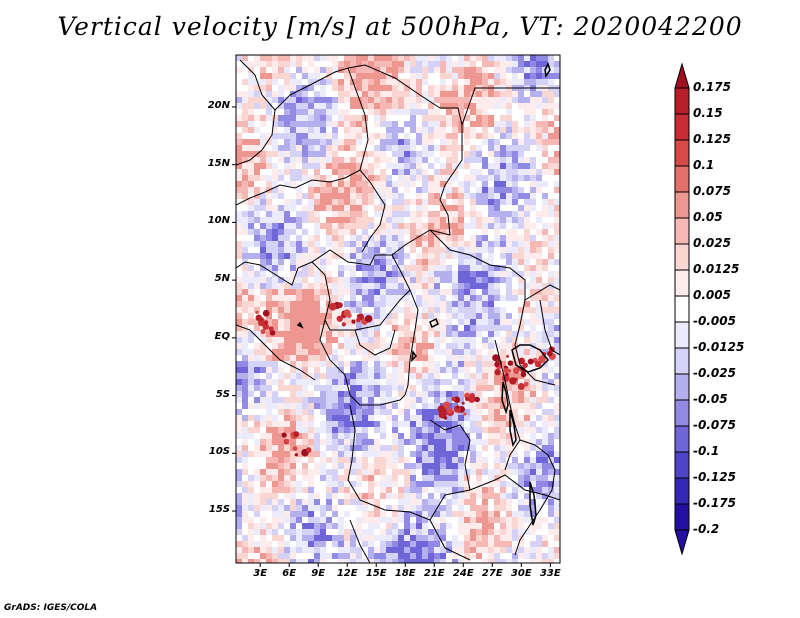  What do you see at coordinates (712, 191) in the screenshot?
I see `colorbar-label: 0.075` at bounding box center [712, 191].